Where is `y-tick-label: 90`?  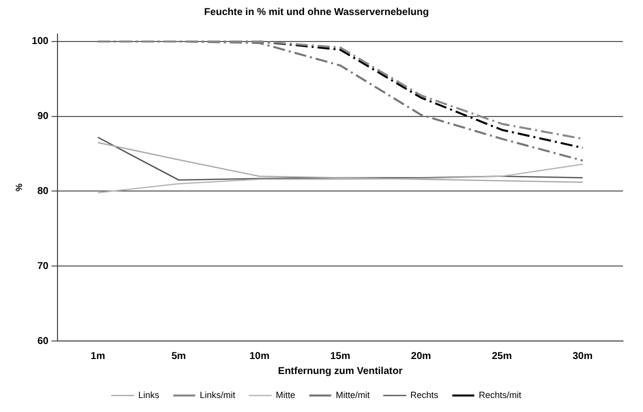 y-tick-label: 90 is located at coordinates (43, 116).